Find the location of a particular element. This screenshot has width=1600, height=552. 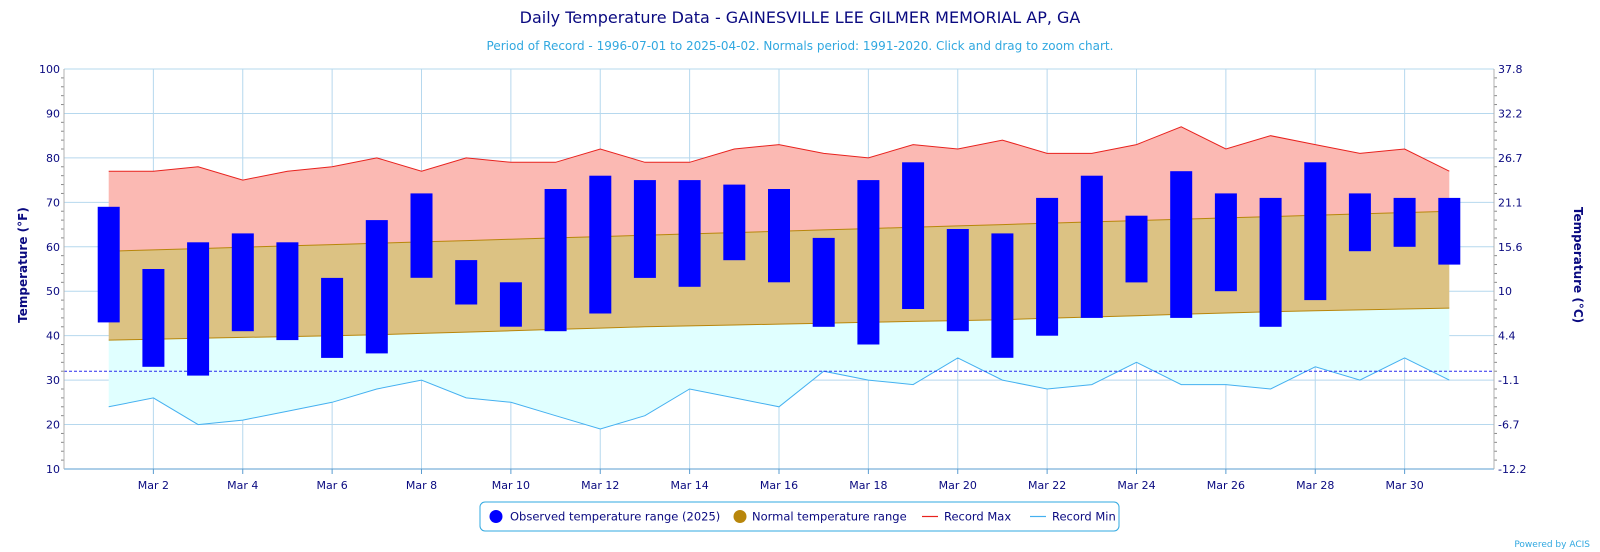

legend-record-min-label: Record Min is located at coordinates (1084, 517).